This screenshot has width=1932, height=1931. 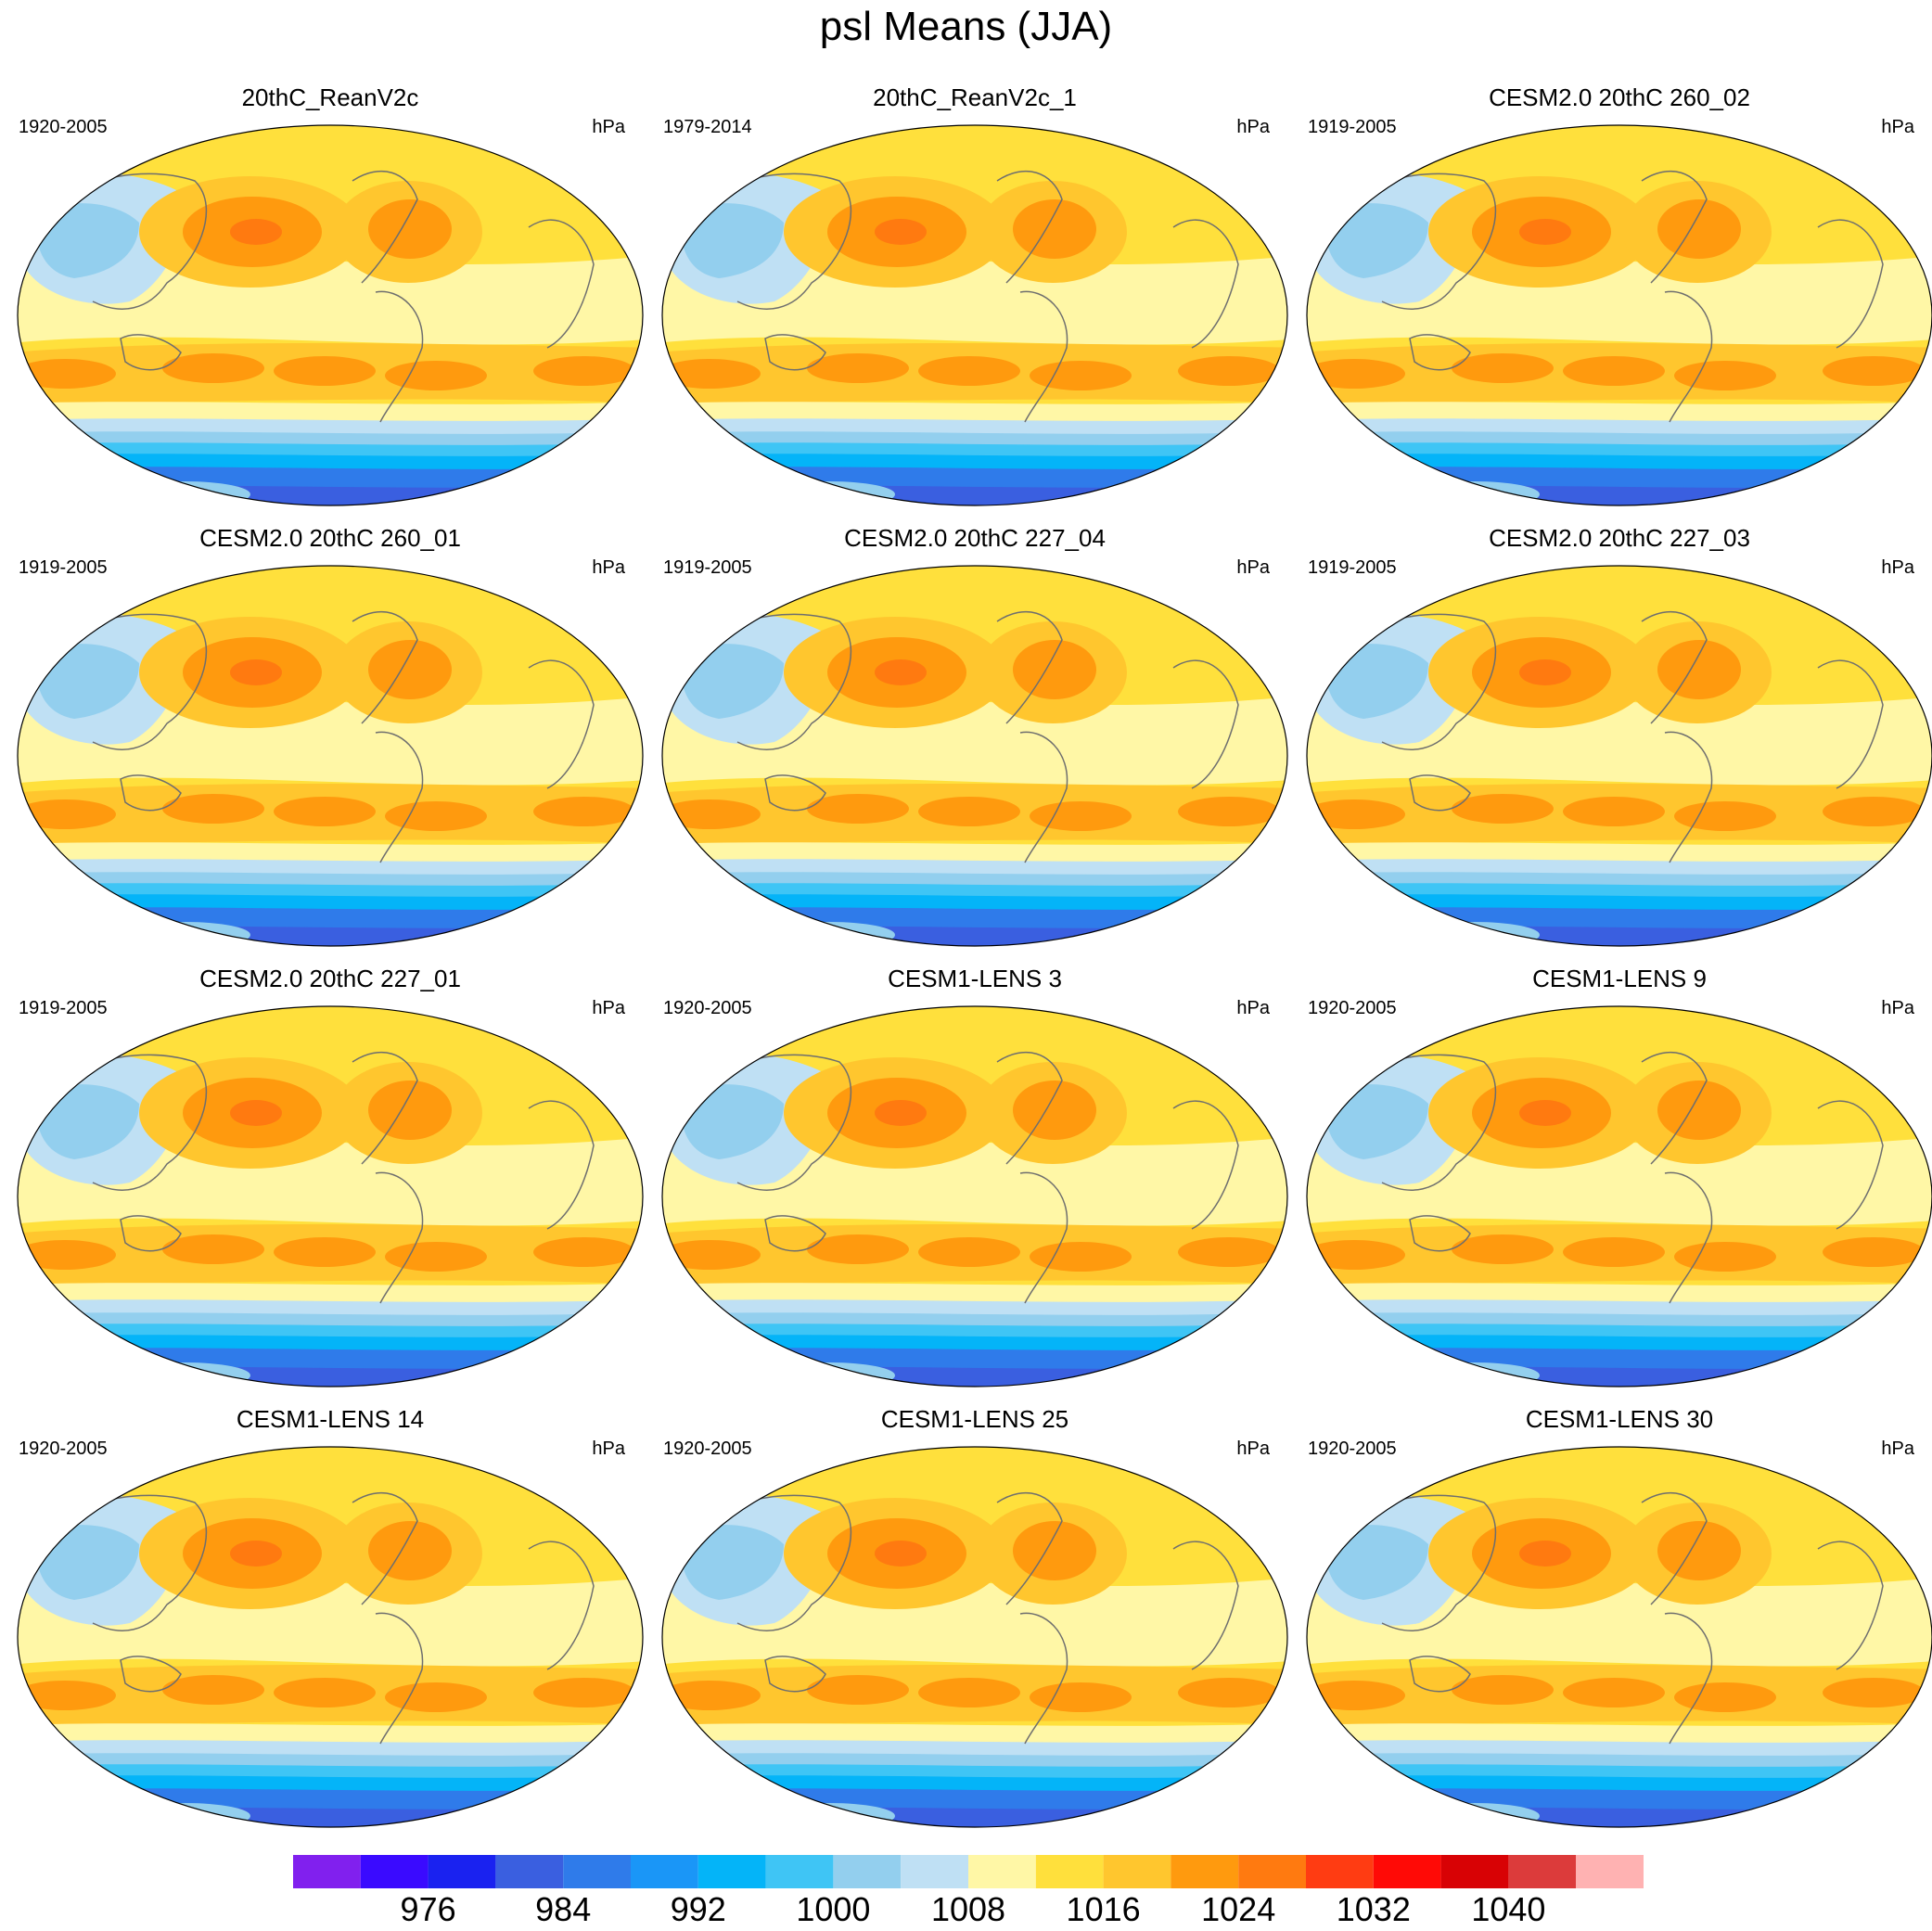 I want to click on panel-title: CESM1-LENS 3, so click(x=975, y=979).